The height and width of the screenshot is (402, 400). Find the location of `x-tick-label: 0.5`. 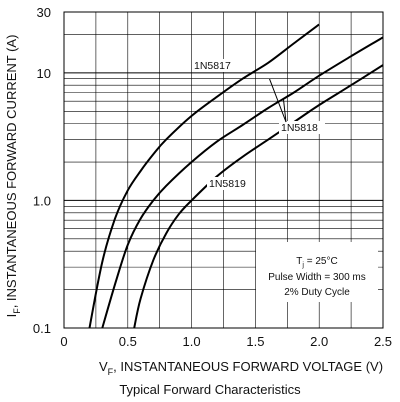

x-tick-label: 0.5 is located at coordinates (128, 341).